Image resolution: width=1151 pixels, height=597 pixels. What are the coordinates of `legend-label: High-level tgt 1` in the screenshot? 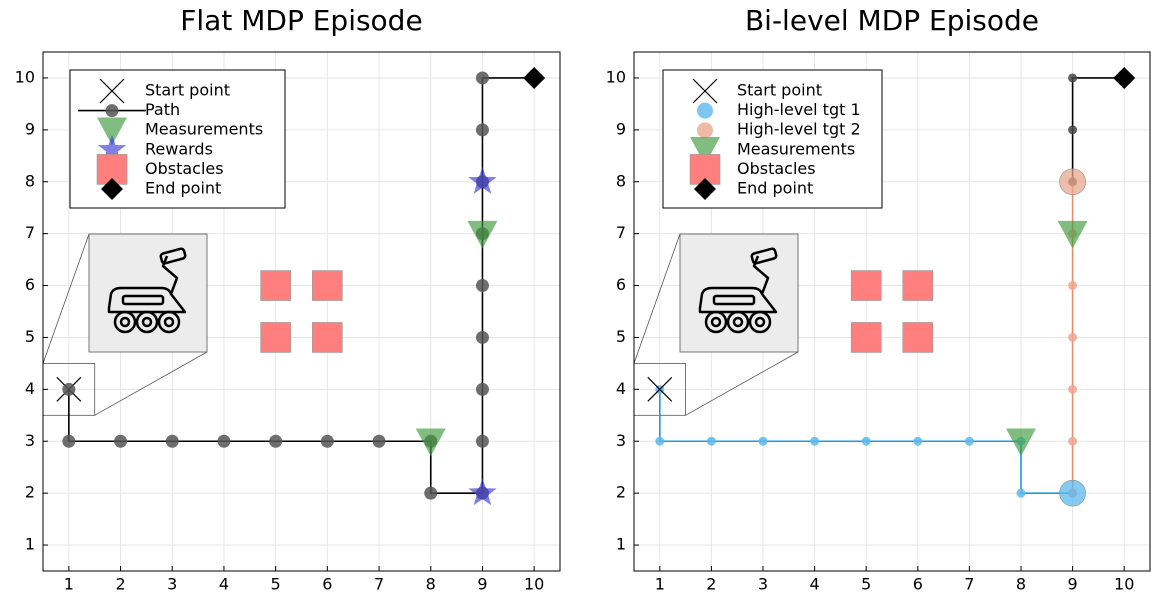 It's located at (799, 109).